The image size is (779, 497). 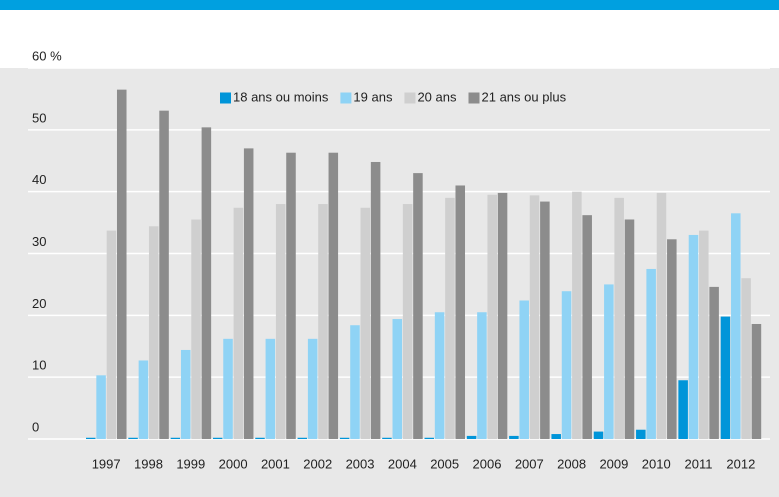 What do you see at coordinates (47, 55) in the screenshot?
I see `y-tick-label: 60 %` at bounding box center [47, 55].